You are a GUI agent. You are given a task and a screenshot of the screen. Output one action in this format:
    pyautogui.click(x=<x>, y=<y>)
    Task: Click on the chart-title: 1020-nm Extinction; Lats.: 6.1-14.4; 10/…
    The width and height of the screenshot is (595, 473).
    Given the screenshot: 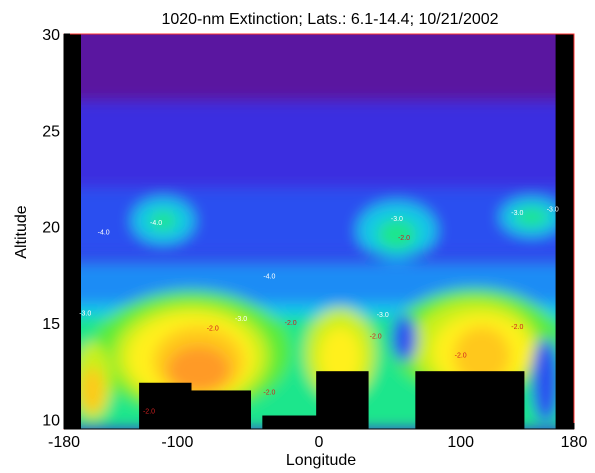 What is the action you would take?
    pyautogui.click(x=329, y=19)
    